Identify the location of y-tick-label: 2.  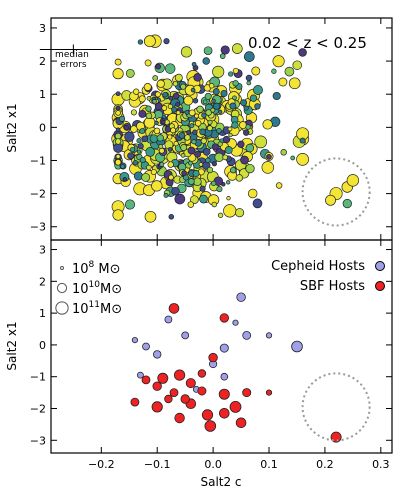
(42, 61).